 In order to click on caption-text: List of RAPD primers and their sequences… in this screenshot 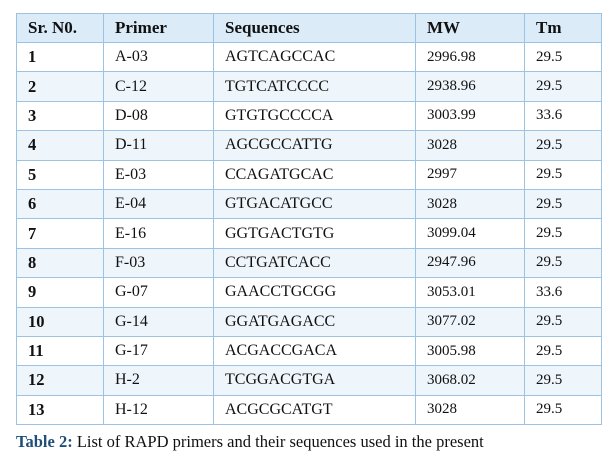, I will do `click(278, 441)`.